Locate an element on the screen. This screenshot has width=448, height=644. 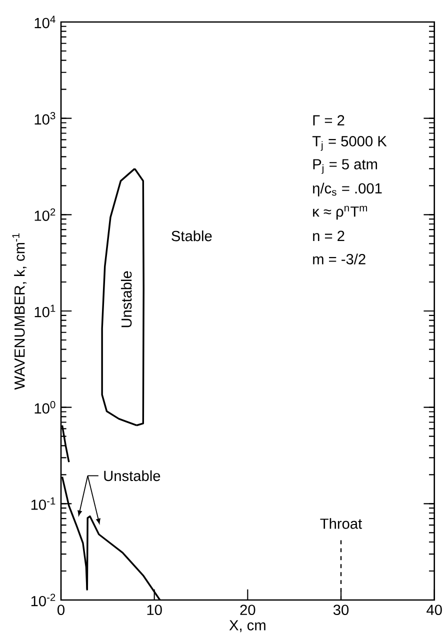
annotation: m = -3/2 is located at coordinates (339, 259).